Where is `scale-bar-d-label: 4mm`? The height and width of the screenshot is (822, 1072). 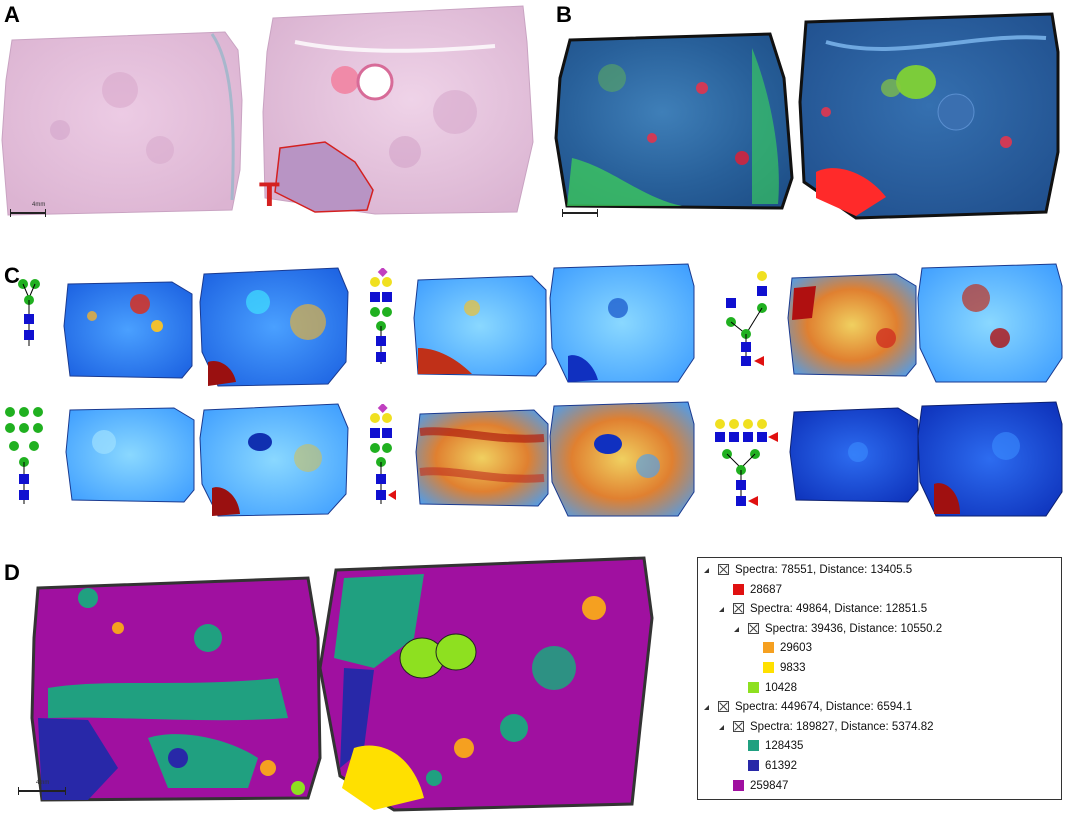 scale-bar-d-label: 4mm is located at coordinates (43, 783).